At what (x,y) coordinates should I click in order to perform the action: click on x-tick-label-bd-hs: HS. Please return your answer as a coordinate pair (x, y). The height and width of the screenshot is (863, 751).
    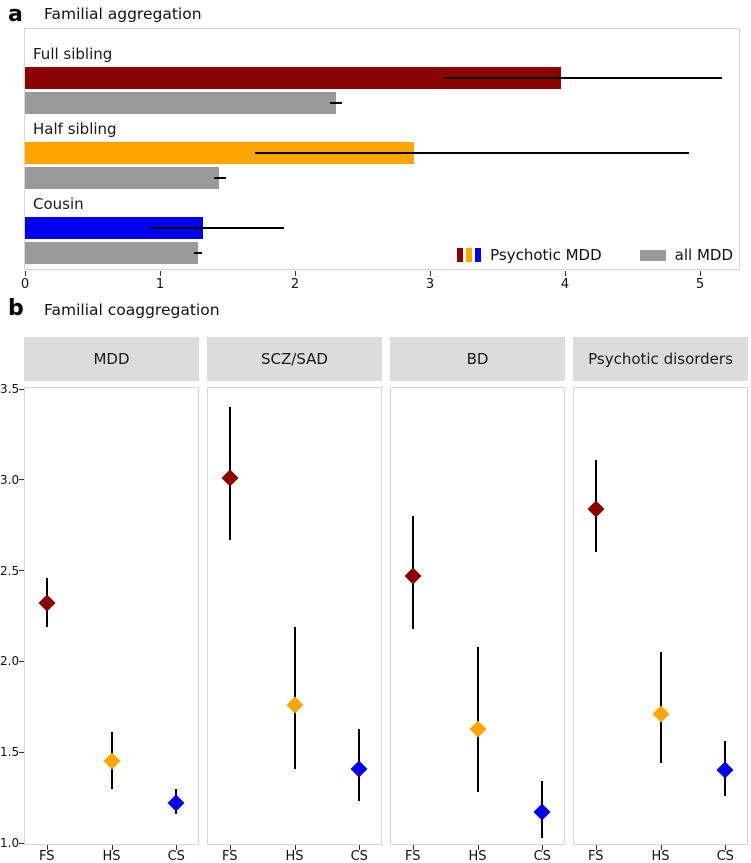
    Looking at the image, I should click on (477, 856).